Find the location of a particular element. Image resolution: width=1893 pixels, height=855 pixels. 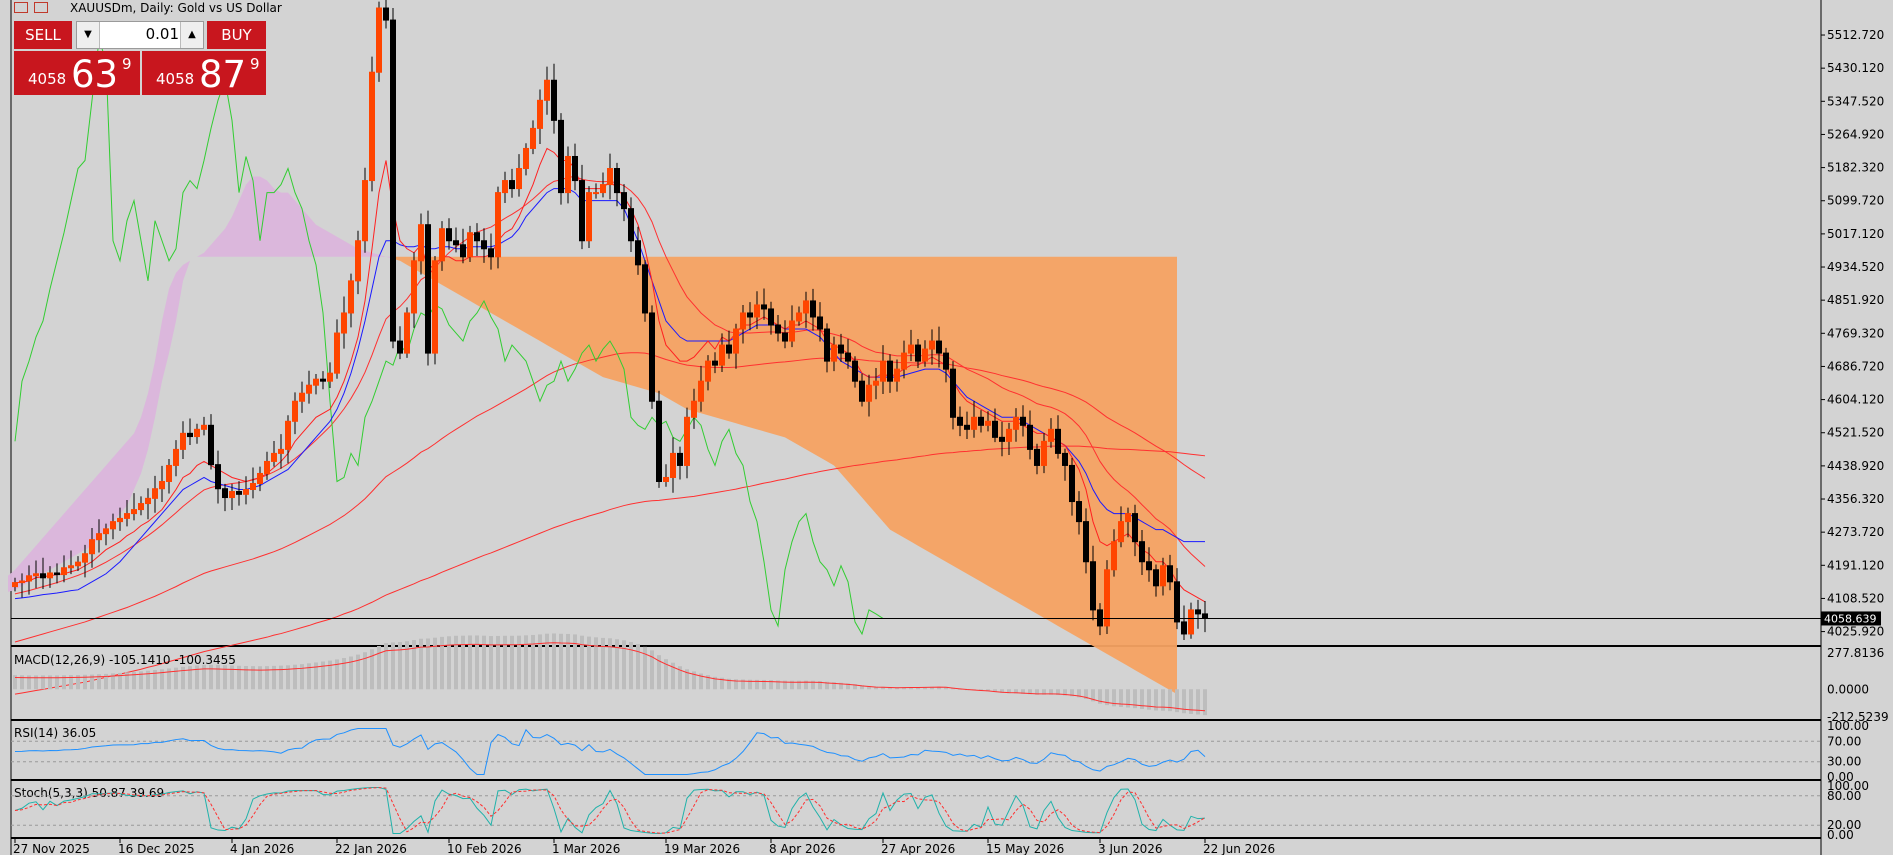

price-axis-label: 5017.120 is located at coordinates (1855, 234).